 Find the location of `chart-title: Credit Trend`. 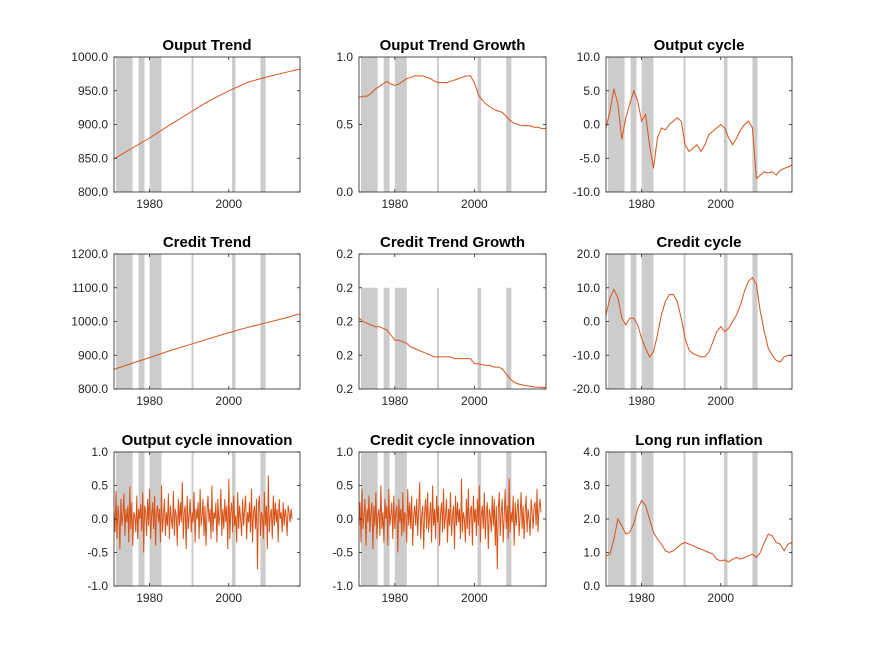

chart-title: Credit Trend is located at coordinates (207, 242).